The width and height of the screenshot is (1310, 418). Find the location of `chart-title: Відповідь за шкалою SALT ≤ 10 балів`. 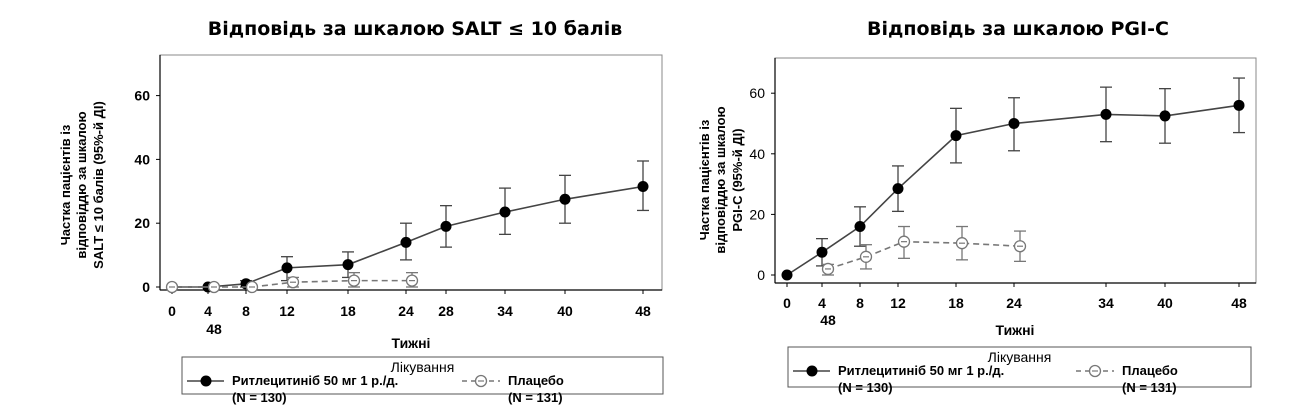

chart-title: Відповідь за шкалою SALT ≤ 10 балів is located at coordinates (415, 29).